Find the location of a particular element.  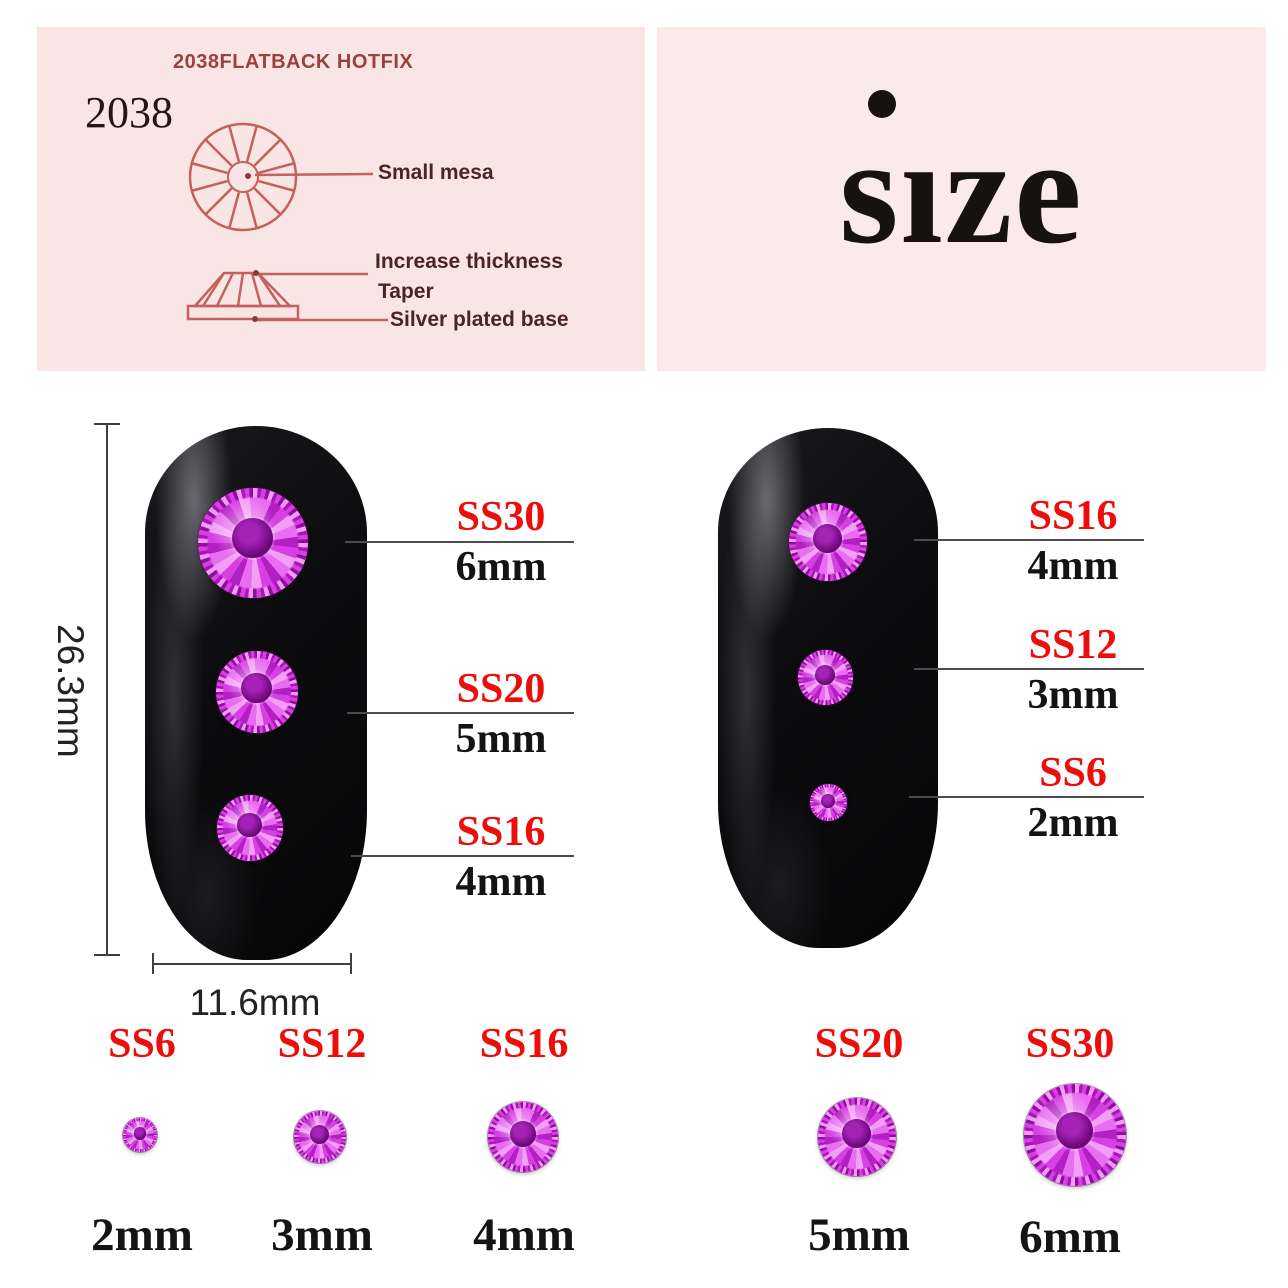

product-info-panel: 2038FLATBACK HOTFIX 2038 is located at coordinates (341, 199).